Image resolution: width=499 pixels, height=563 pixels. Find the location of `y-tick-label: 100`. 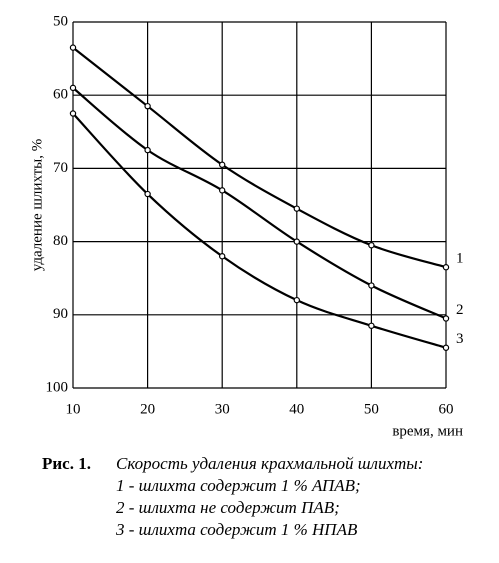

y-tick-label: 100 is located at coordinates (57, 387).